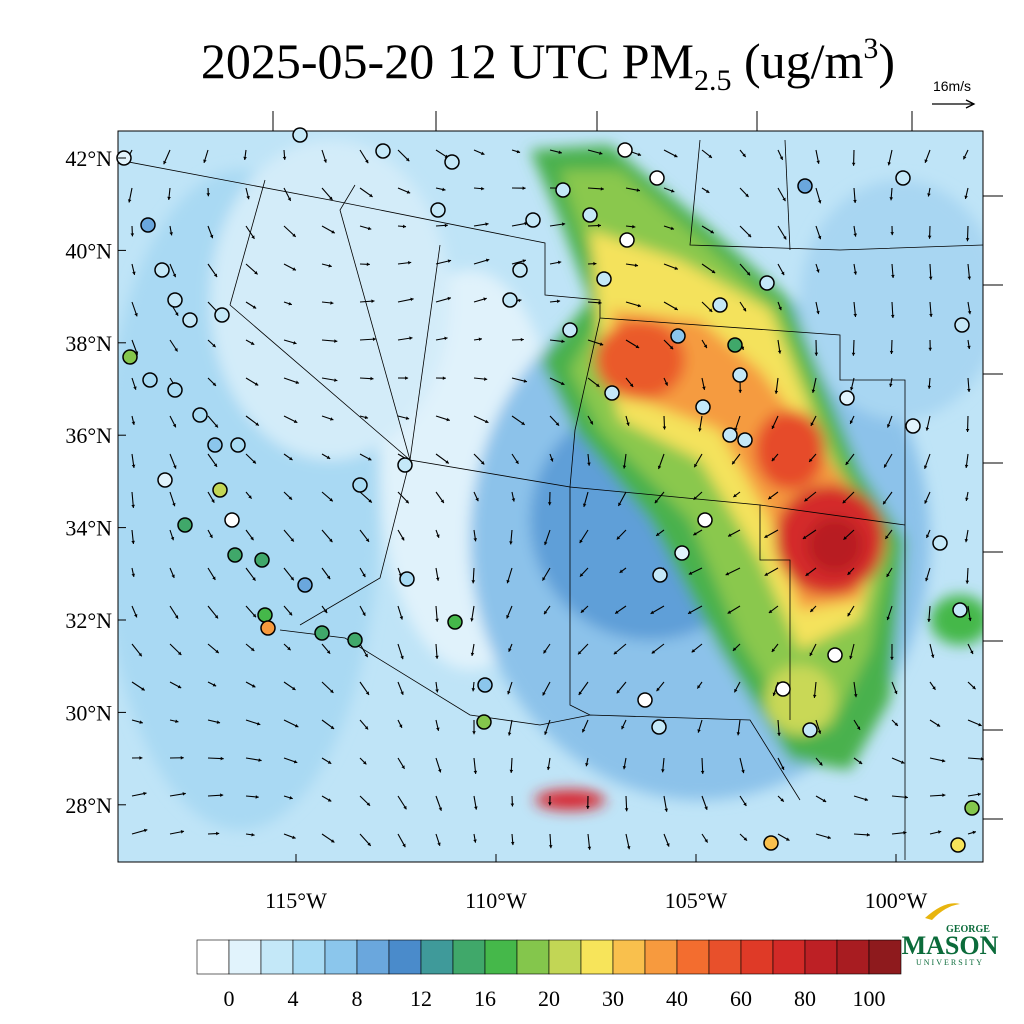 Image resolution: width=1024 pixels, height=1024 pixels. Describe the element at coordinates (88, 528) in the screenshot. I see `lat-label: 34°N` at that location.